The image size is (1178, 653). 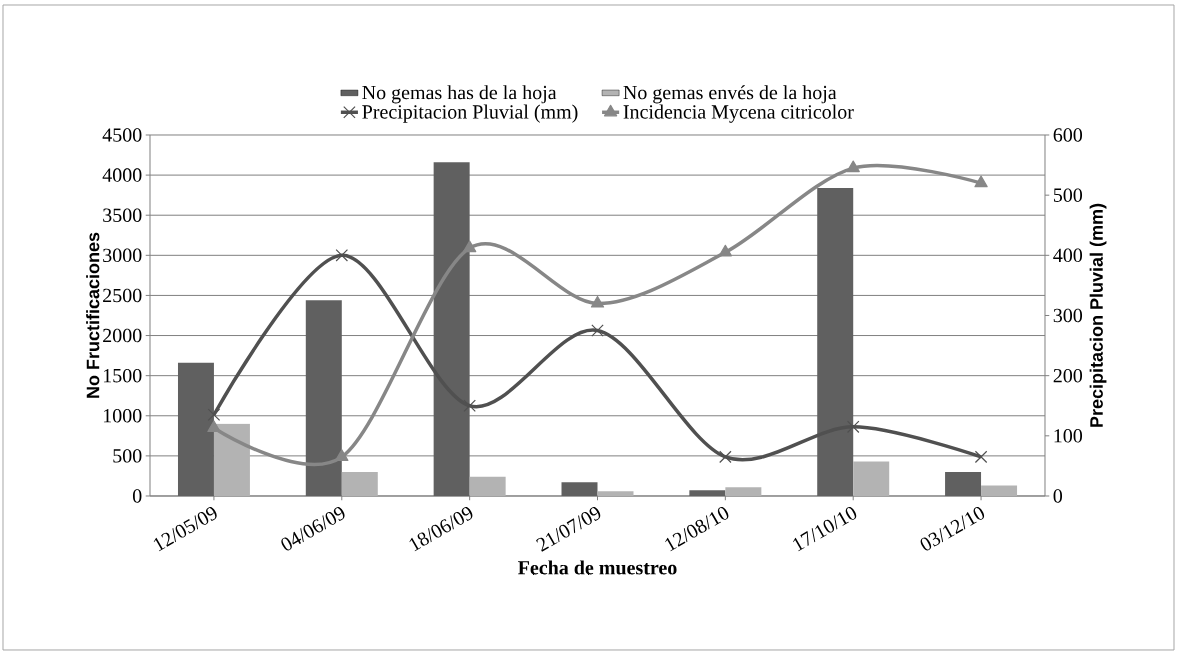 I want to click on y2-tick-label: 400, so click(x=1068, y=255).